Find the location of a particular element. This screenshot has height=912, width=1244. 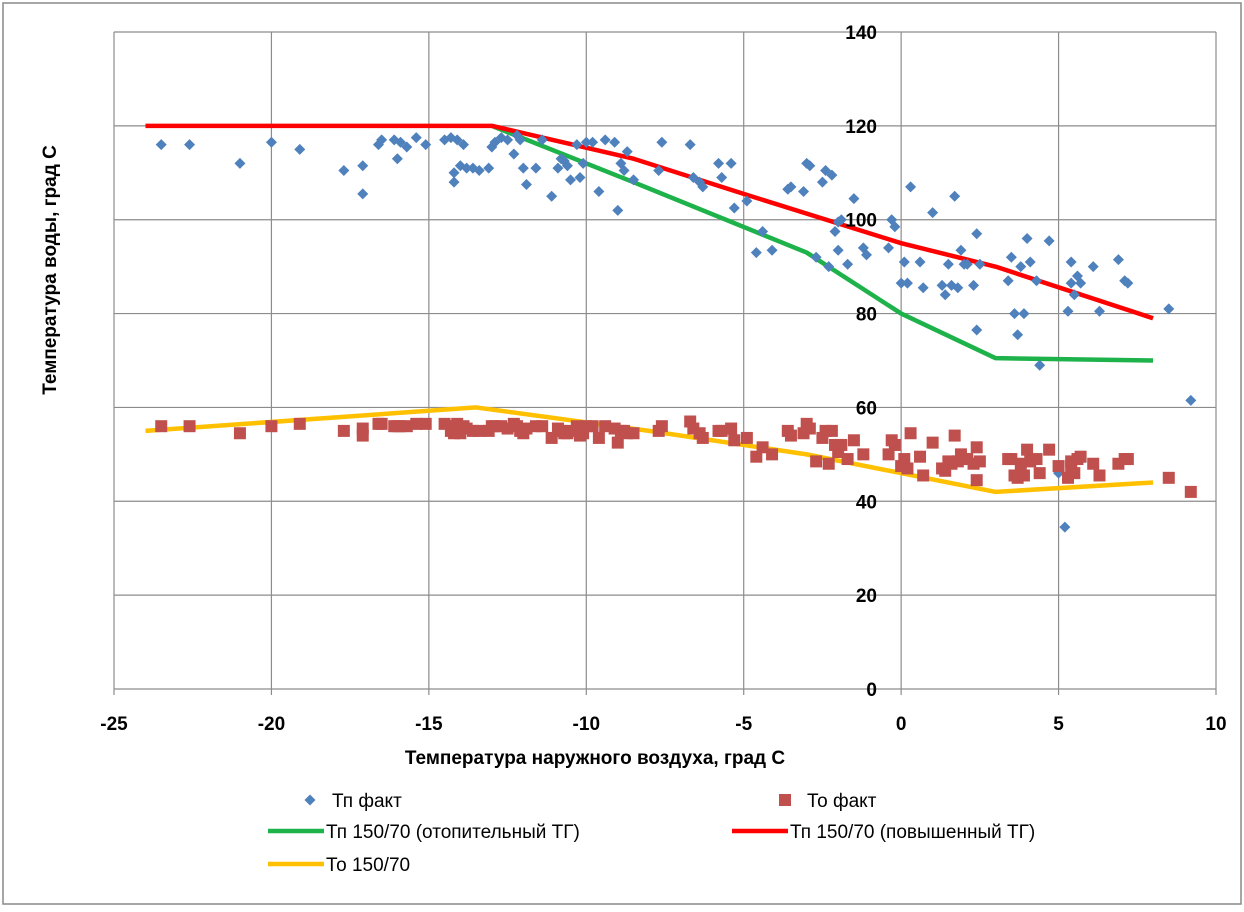

legend-label: То 150/70 is located at coordinates (368, 865).